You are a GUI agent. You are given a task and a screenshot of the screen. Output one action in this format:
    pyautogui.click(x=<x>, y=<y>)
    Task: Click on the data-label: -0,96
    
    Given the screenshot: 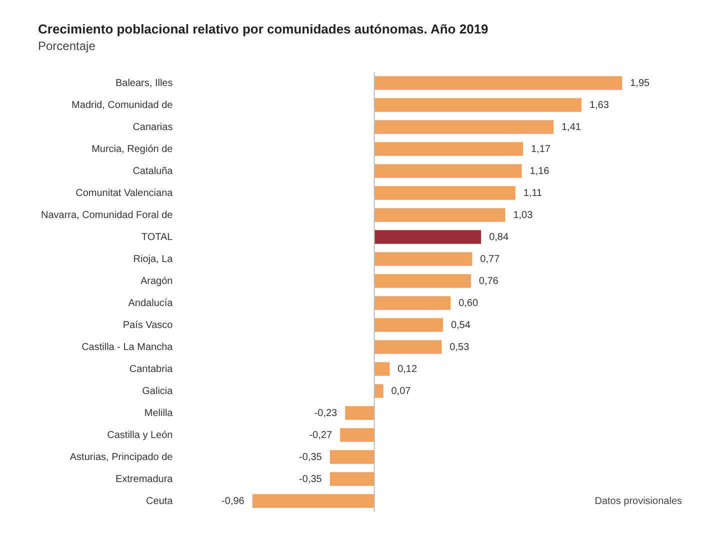 What is the action you would take?
    pyautogui.click(x=233, y=501)
    